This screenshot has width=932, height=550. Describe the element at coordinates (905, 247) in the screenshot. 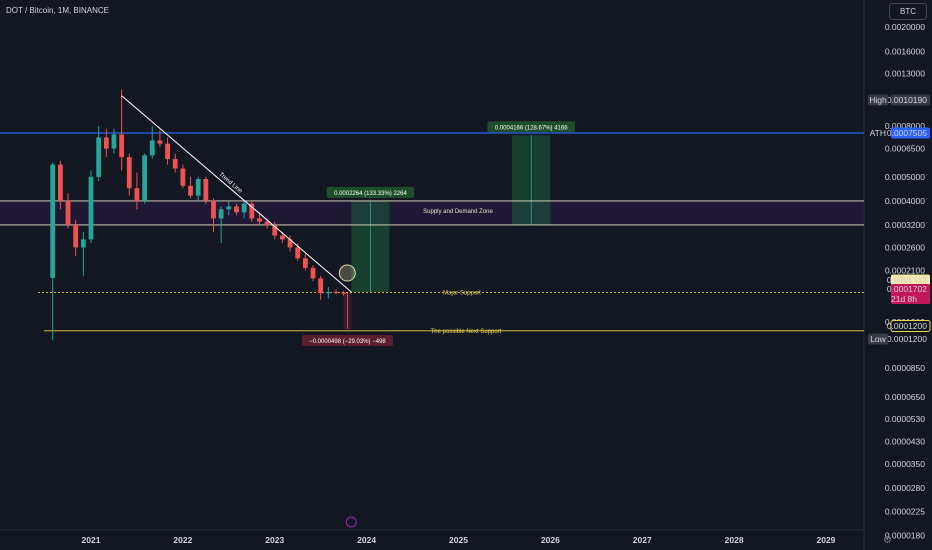

I see `price-tick-label: 0.0002600` at that location.